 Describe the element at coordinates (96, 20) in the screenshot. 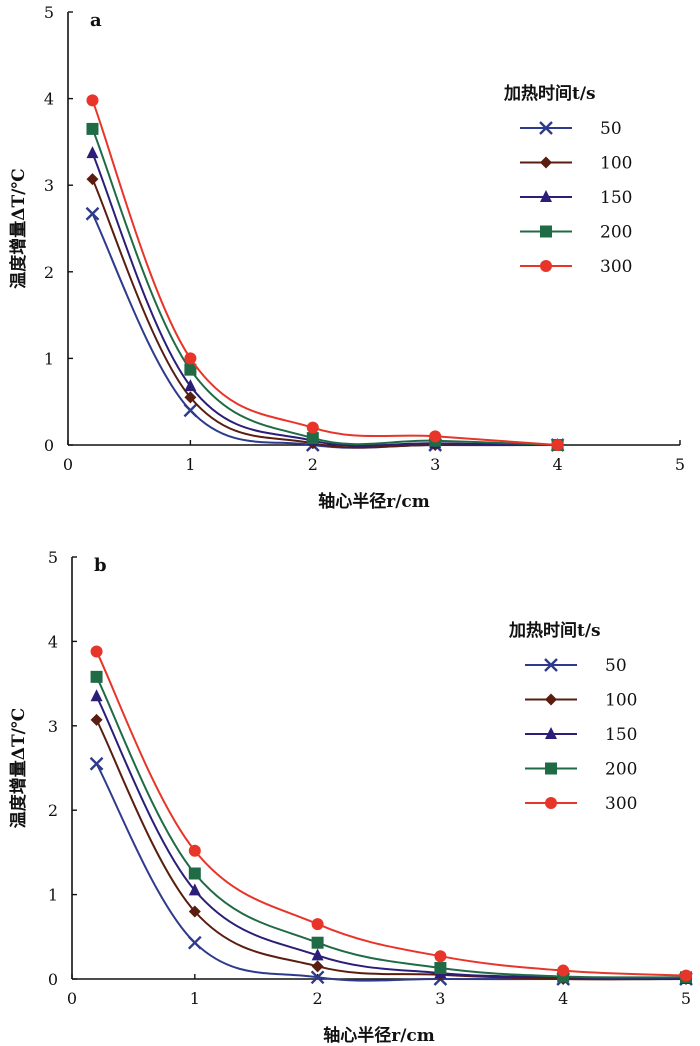

I see `panel-label: a` at that location.